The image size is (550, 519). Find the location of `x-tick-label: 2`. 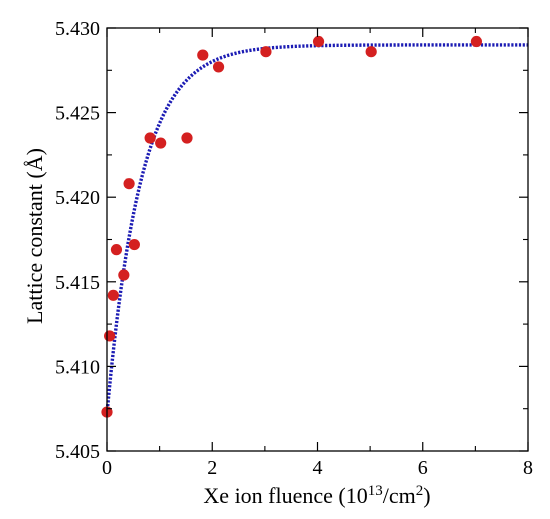

x-tick-label: 2 is located at coordinates (212, 468).